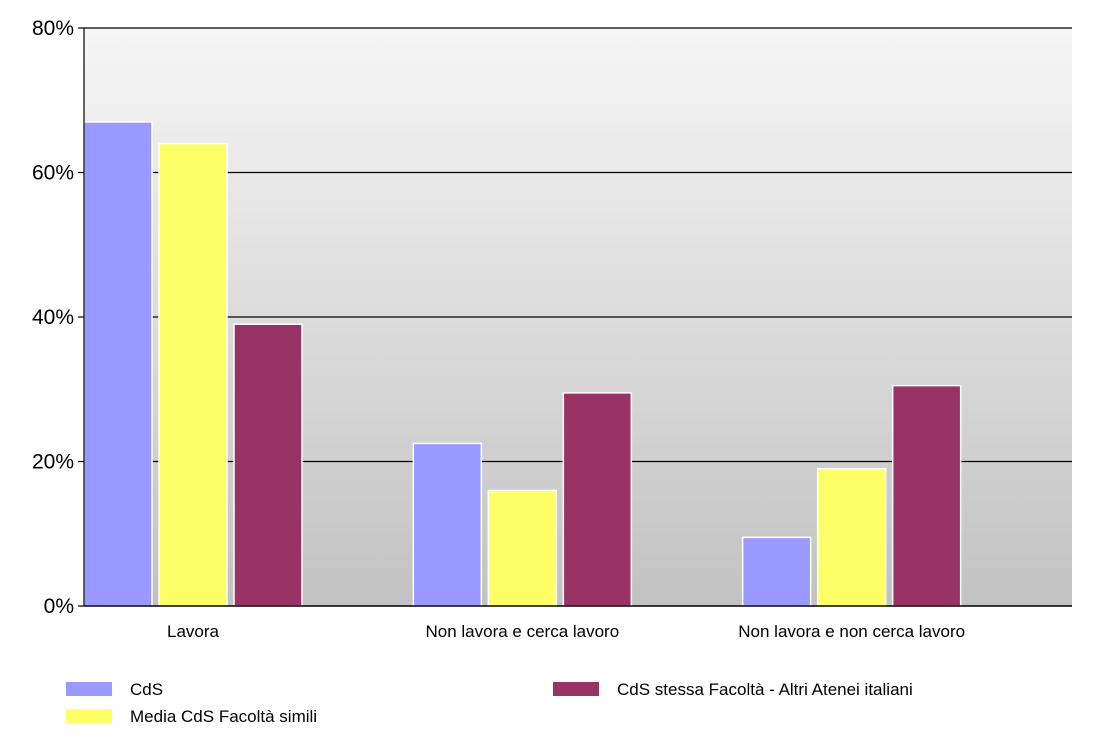 Image resolution: width=1104 pixels, height=744 pixels. I want to click on y-tick-label: 40%, so click(53, 317).